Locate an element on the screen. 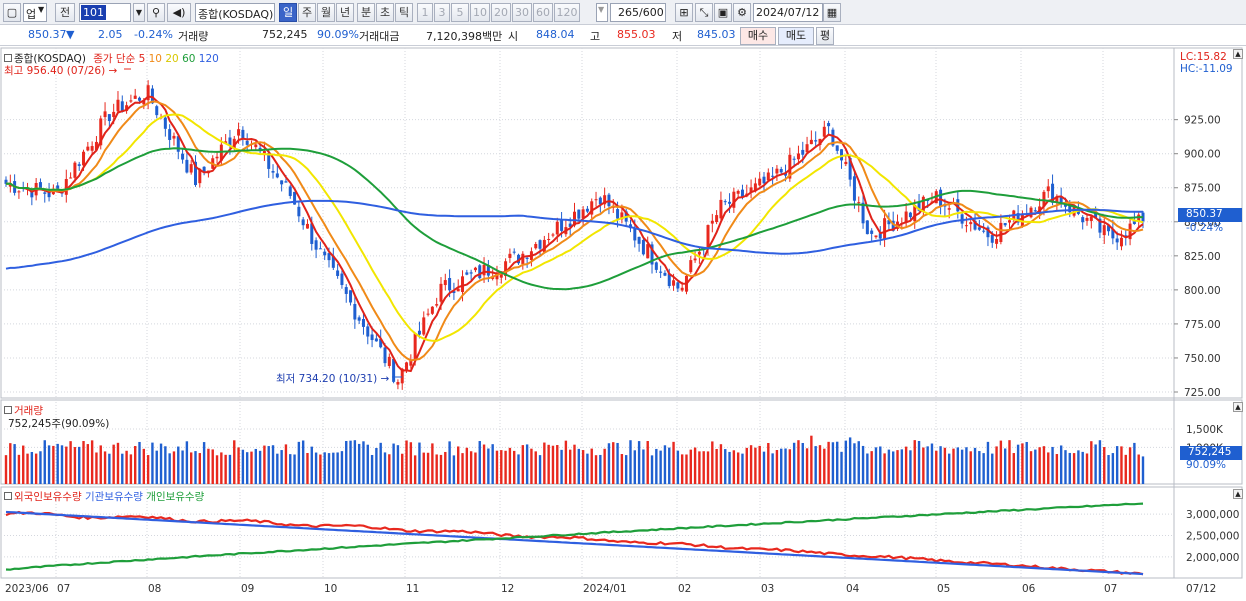 The height and width of the screenshot is (601, 1246). foreign-legend: 외국인보유수량 is located at coordinates (48, 497).